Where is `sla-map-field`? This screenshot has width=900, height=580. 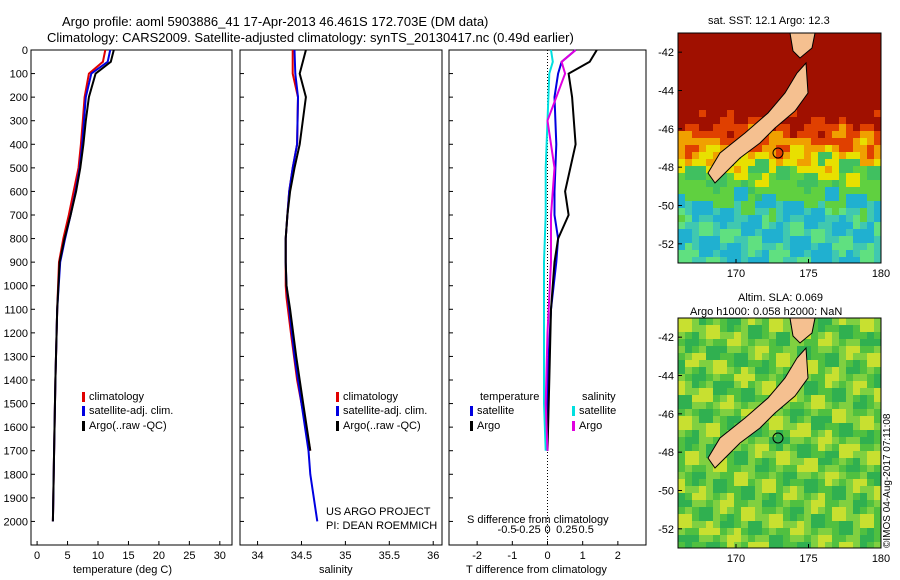 sla-map-field is located at coordinates (779, 433).